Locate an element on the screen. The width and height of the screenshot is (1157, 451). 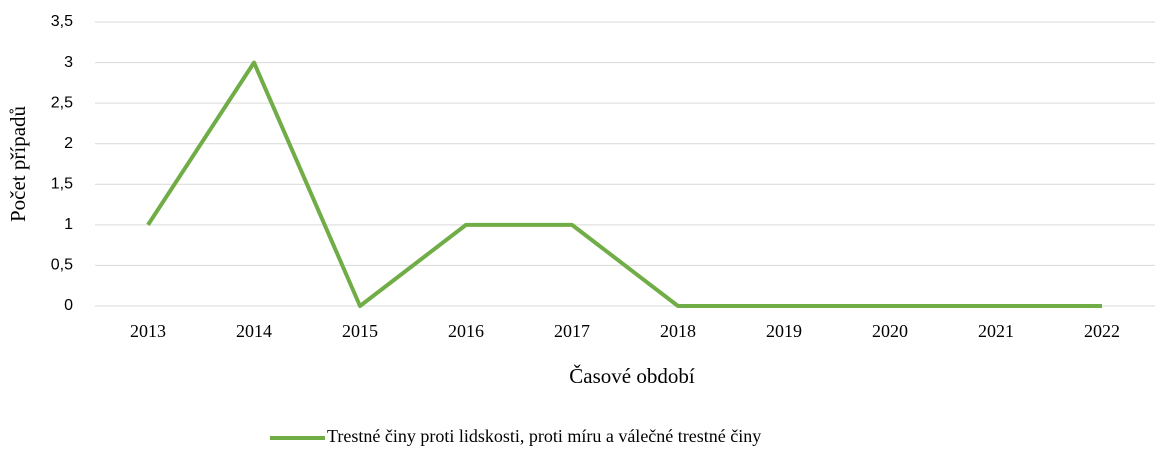
y-tick-label: 2 is located at coordinates (68, 143).